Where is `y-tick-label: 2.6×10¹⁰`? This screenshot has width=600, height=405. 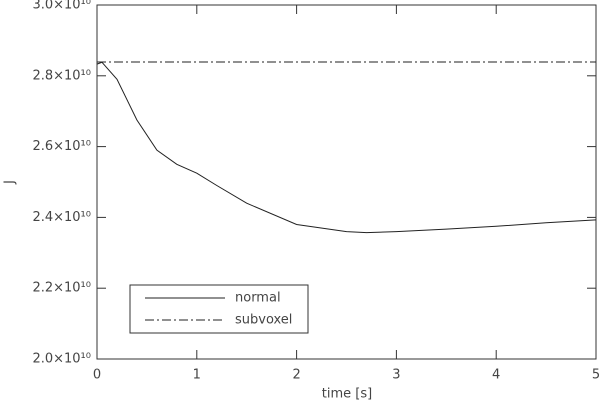
y-tick-label: 2.6×10¹⁰ is located at coordinates (61, 146).